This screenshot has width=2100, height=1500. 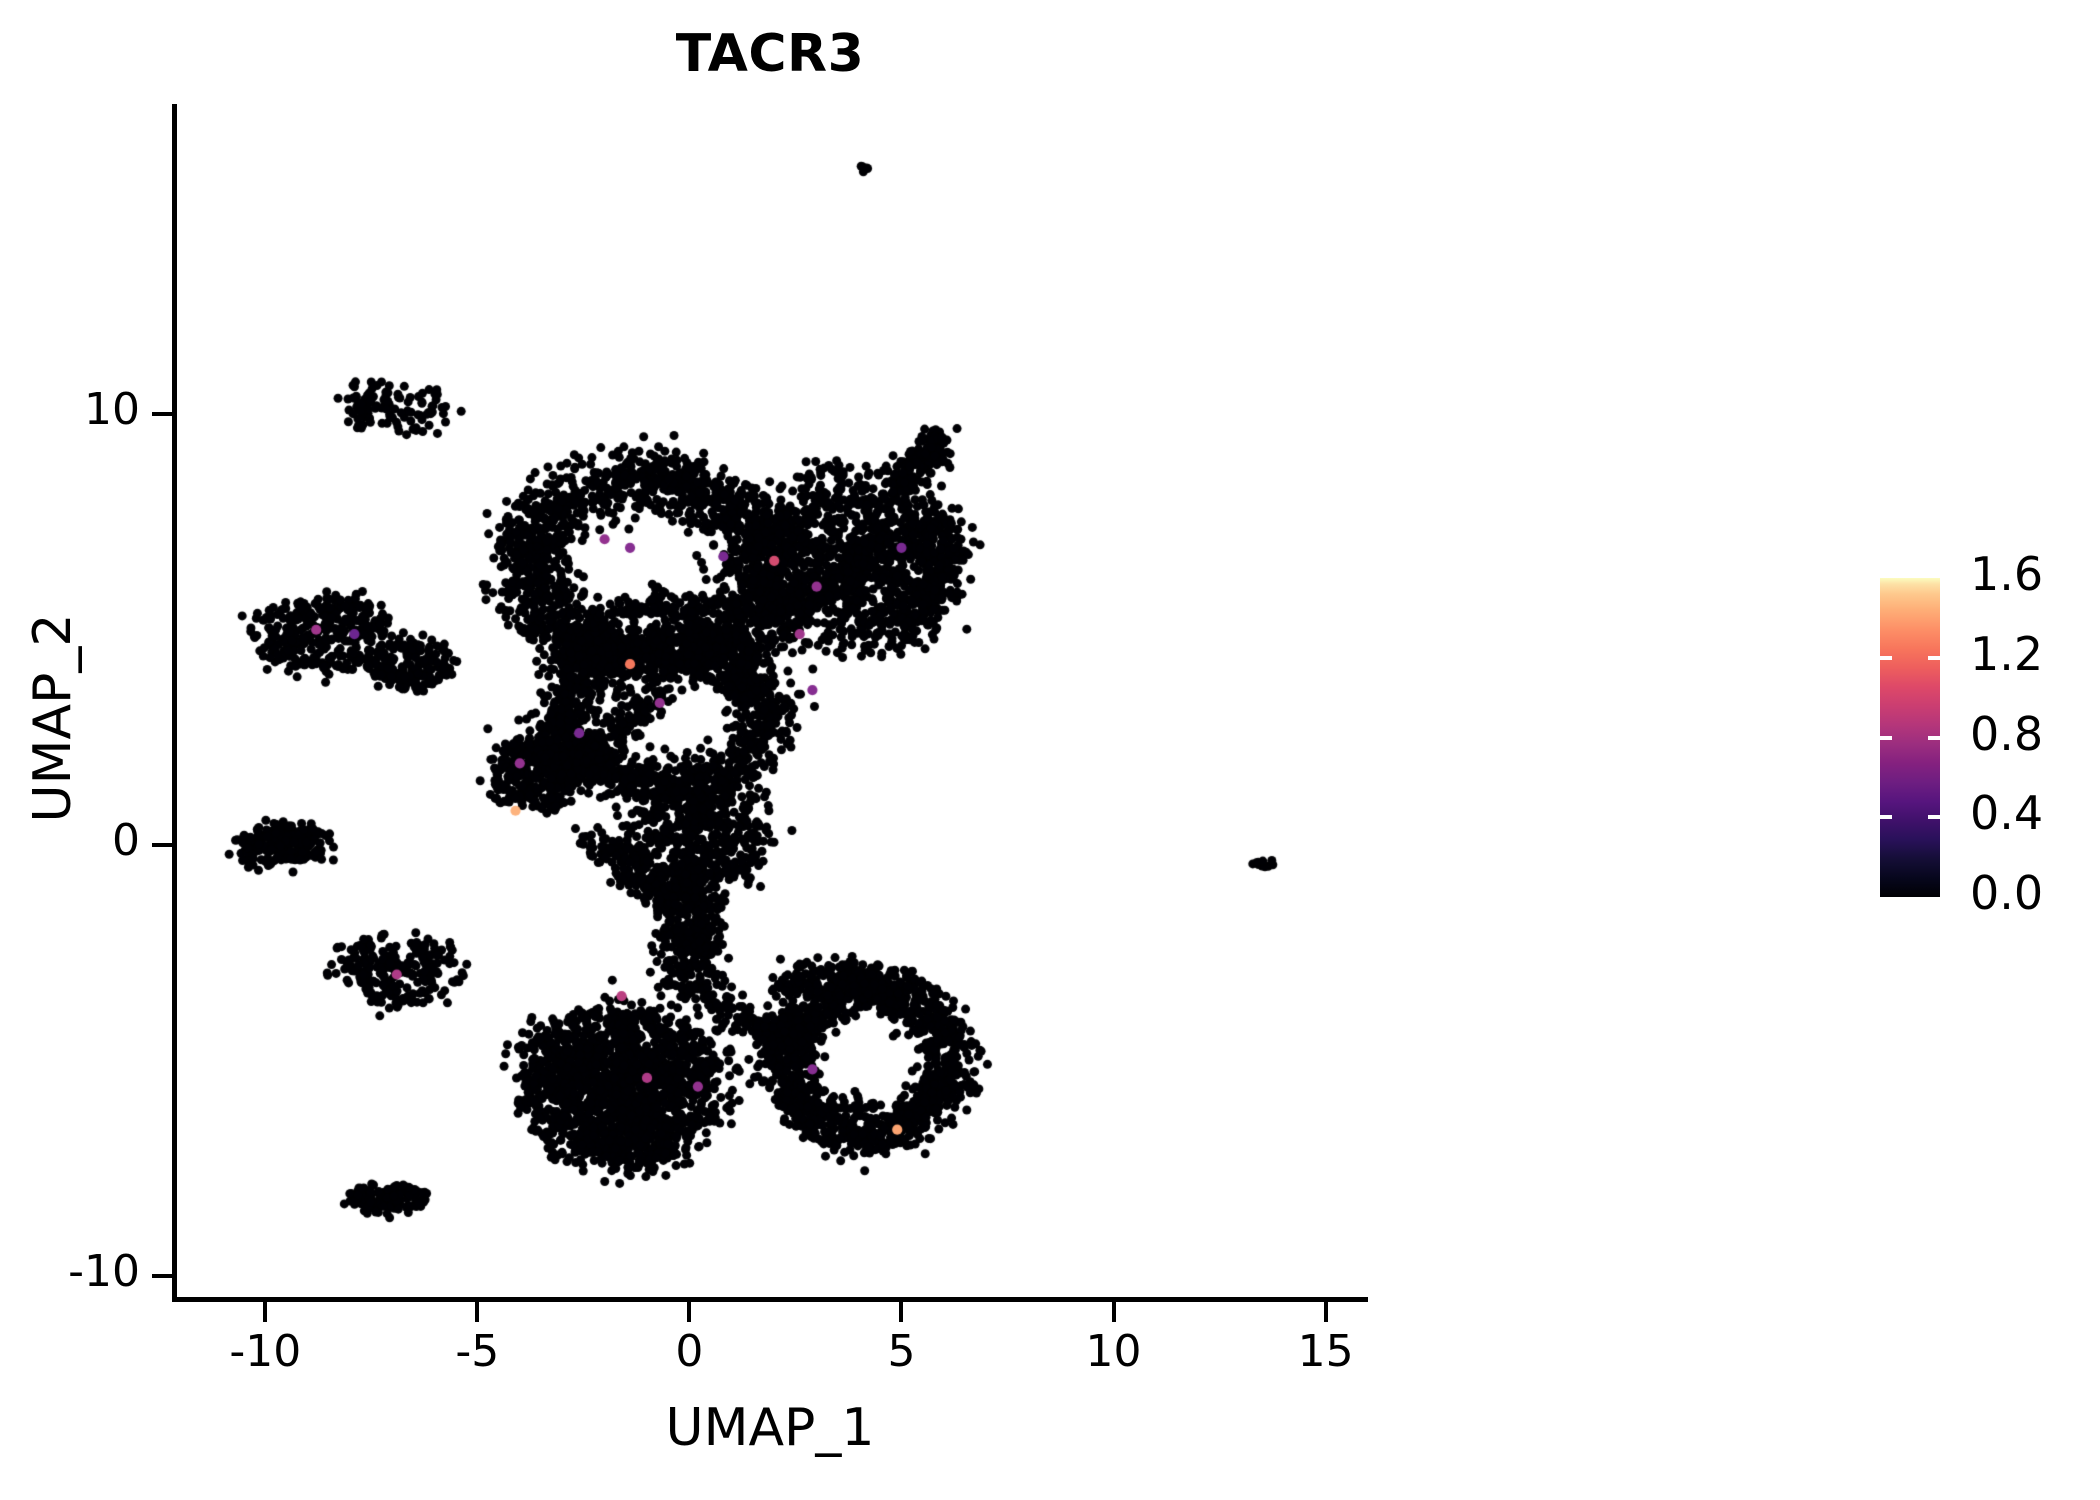 What do you see at coordinates (53, 718) in the screenshot?
I see `y-axis-label: UMAP_2` at bounding box center [53, 718].